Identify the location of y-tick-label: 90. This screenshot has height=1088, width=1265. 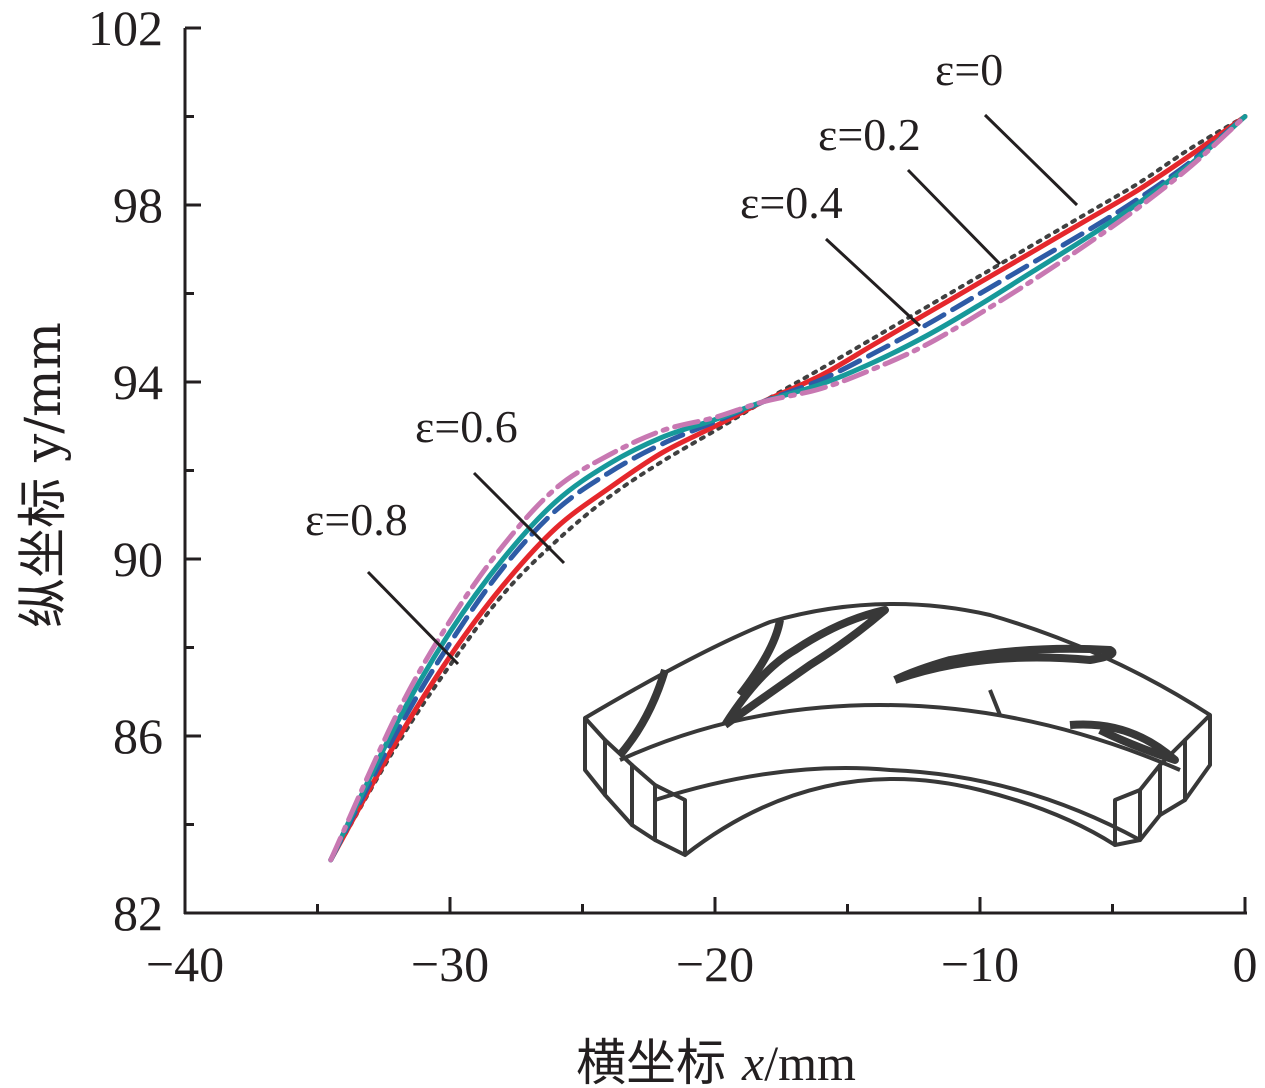
(138, 559).